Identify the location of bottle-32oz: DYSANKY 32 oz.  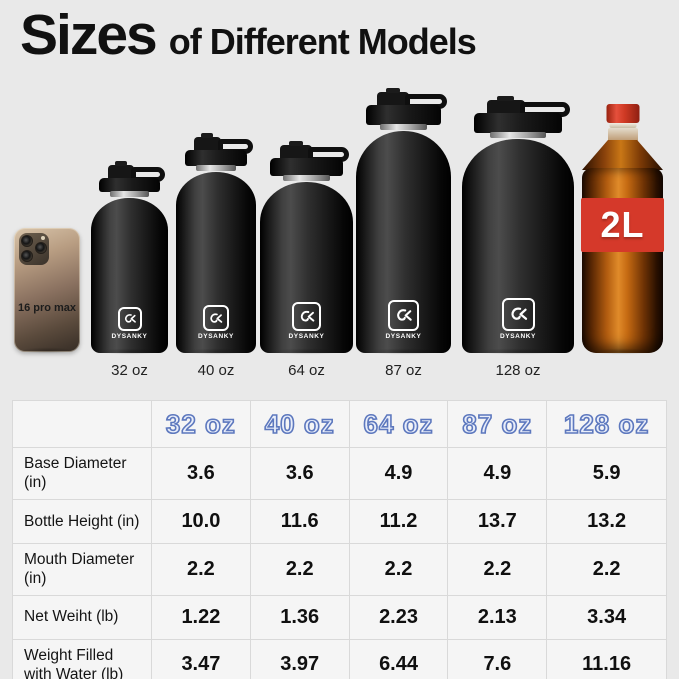
(129, 270).